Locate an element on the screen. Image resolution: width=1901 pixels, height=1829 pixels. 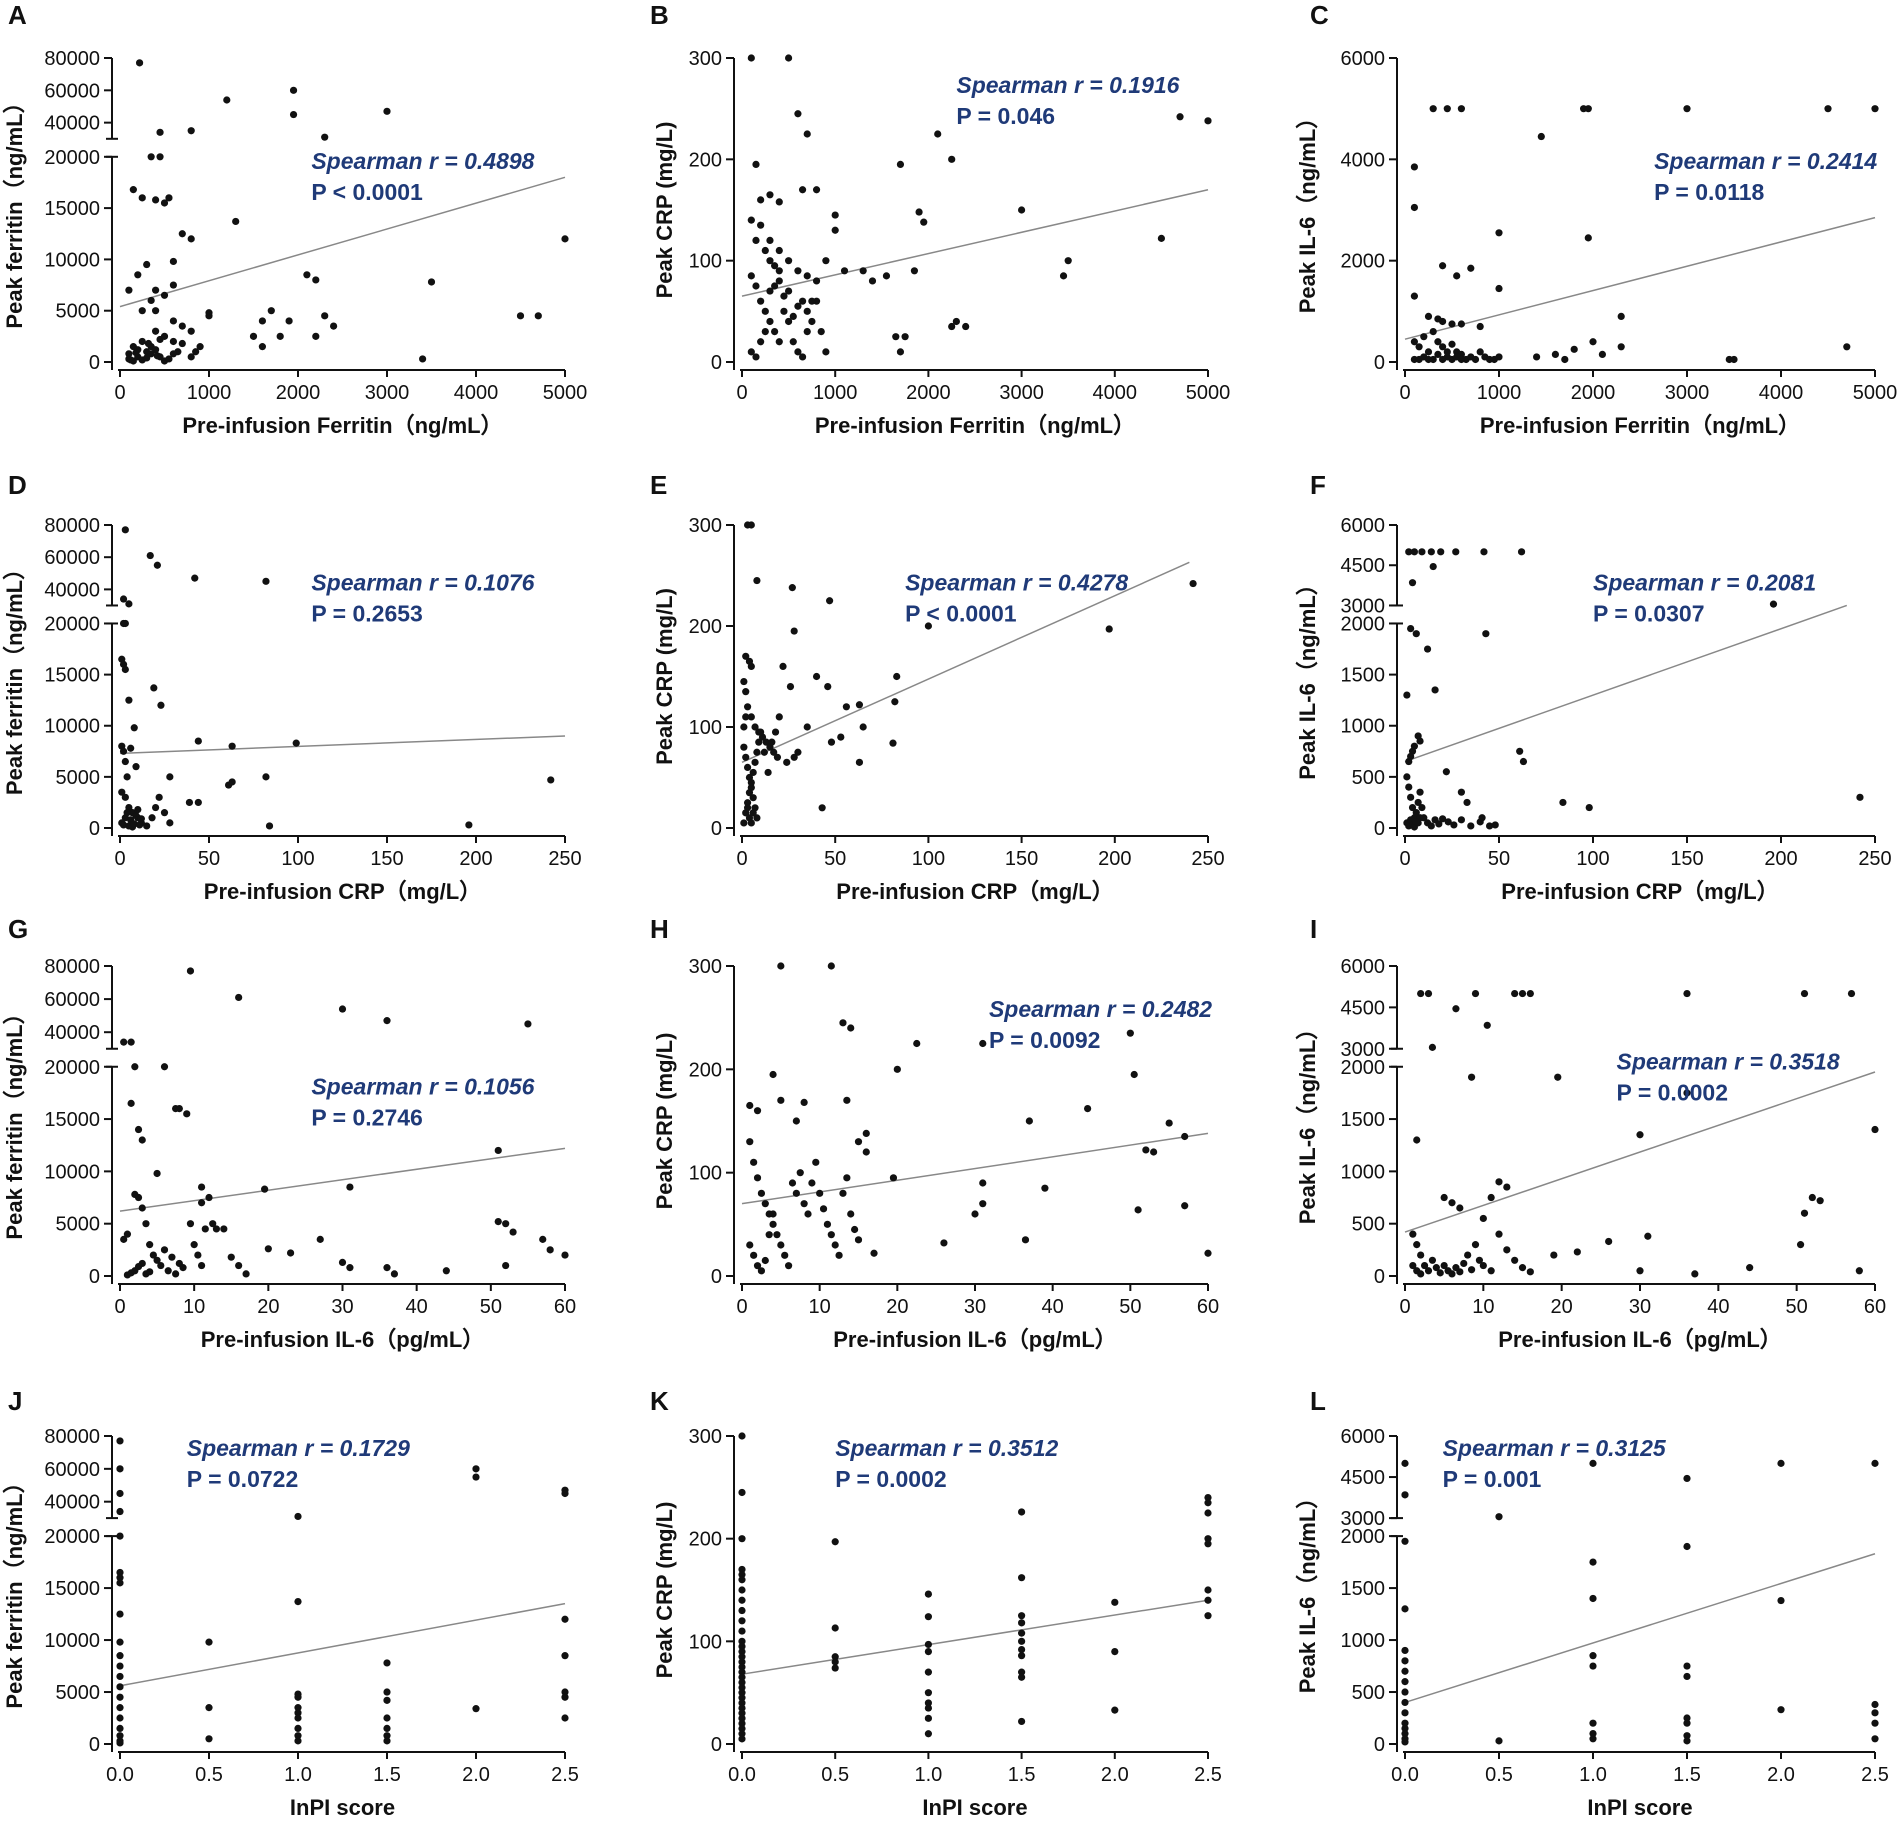
panel-letter: G is located at coordinates (18, 929).